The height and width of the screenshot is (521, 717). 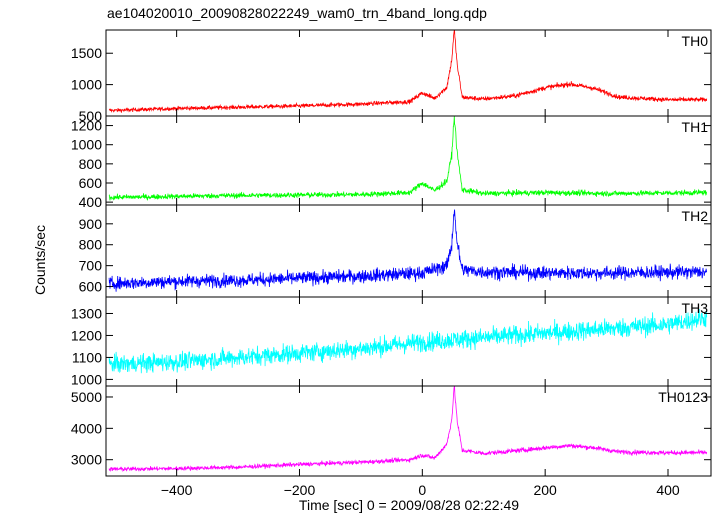 What do you see at coordinates (86, 313) in the screenshot?
I see `y-tick-label: 1300` at bounding box center [86, 313].